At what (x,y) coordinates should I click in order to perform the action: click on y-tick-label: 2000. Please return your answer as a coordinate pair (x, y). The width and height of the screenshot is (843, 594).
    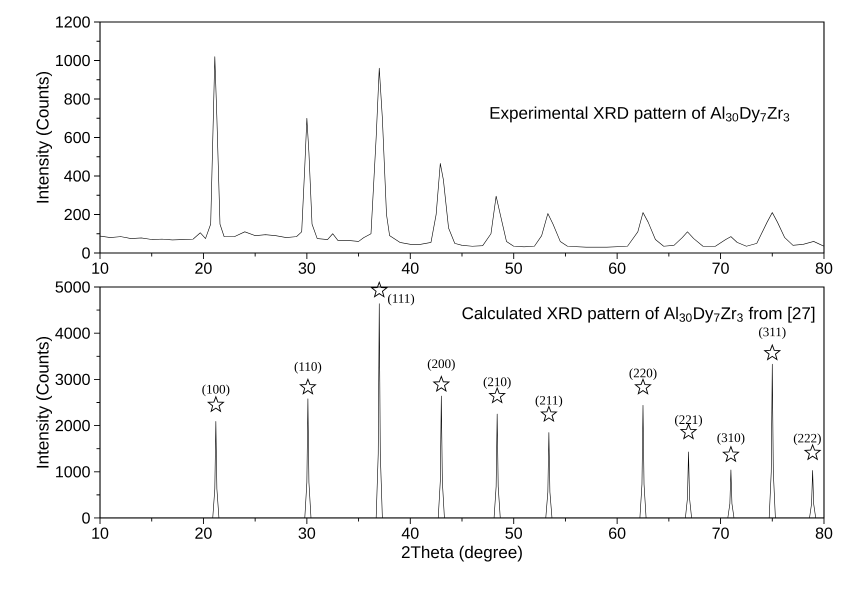
    Looking at the image, I should click on (73, 426).